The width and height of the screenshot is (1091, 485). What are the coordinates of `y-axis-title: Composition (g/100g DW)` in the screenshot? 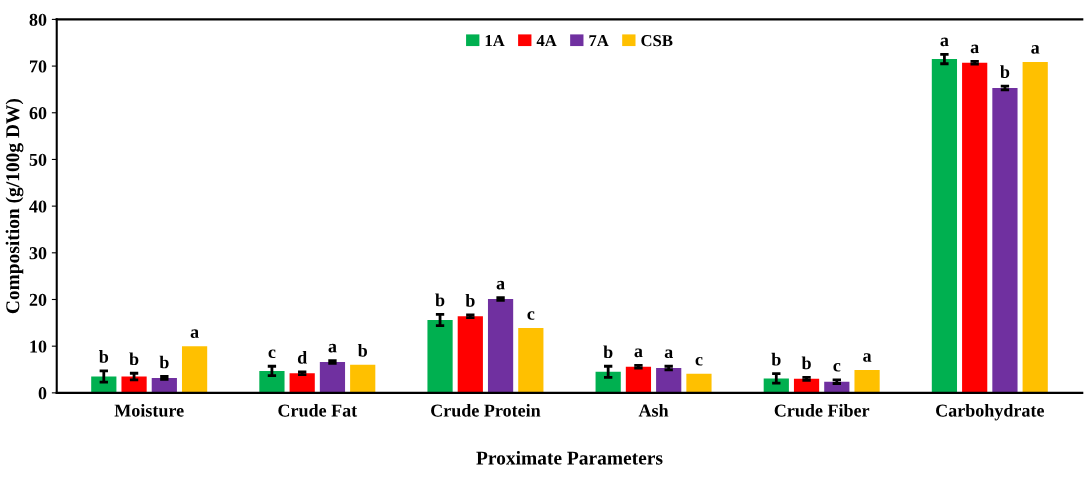 It's located at (14, 206).